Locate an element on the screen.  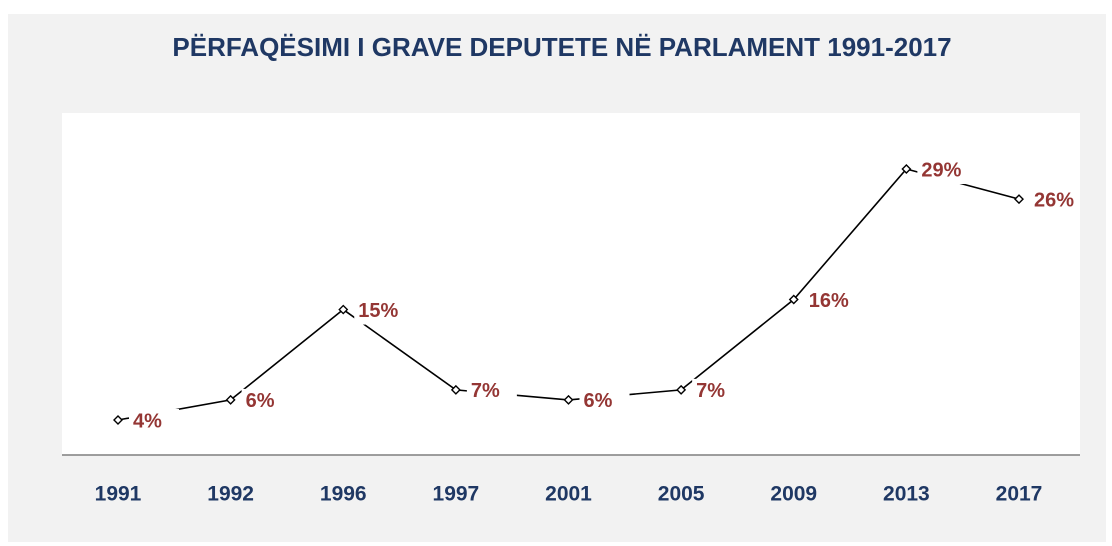
x-tick-label: 1991 is located at coordinates (118, 494).